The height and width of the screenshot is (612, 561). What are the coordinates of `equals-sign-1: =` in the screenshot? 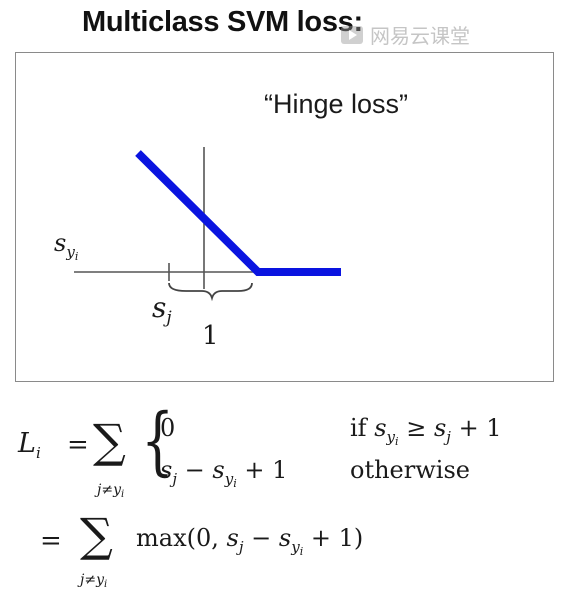 It's located at (78, 445).